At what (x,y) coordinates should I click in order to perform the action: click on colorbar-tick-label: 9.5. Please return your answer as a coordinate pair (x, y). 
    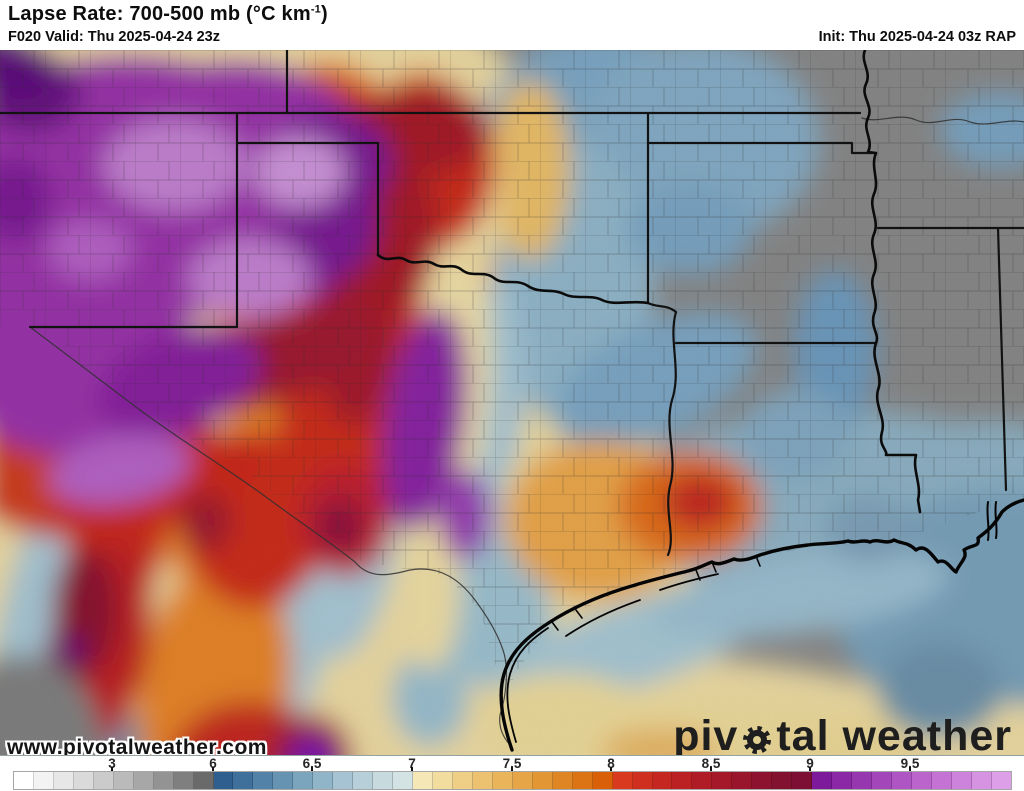
    Looking at the image, I should click on (910, 763).